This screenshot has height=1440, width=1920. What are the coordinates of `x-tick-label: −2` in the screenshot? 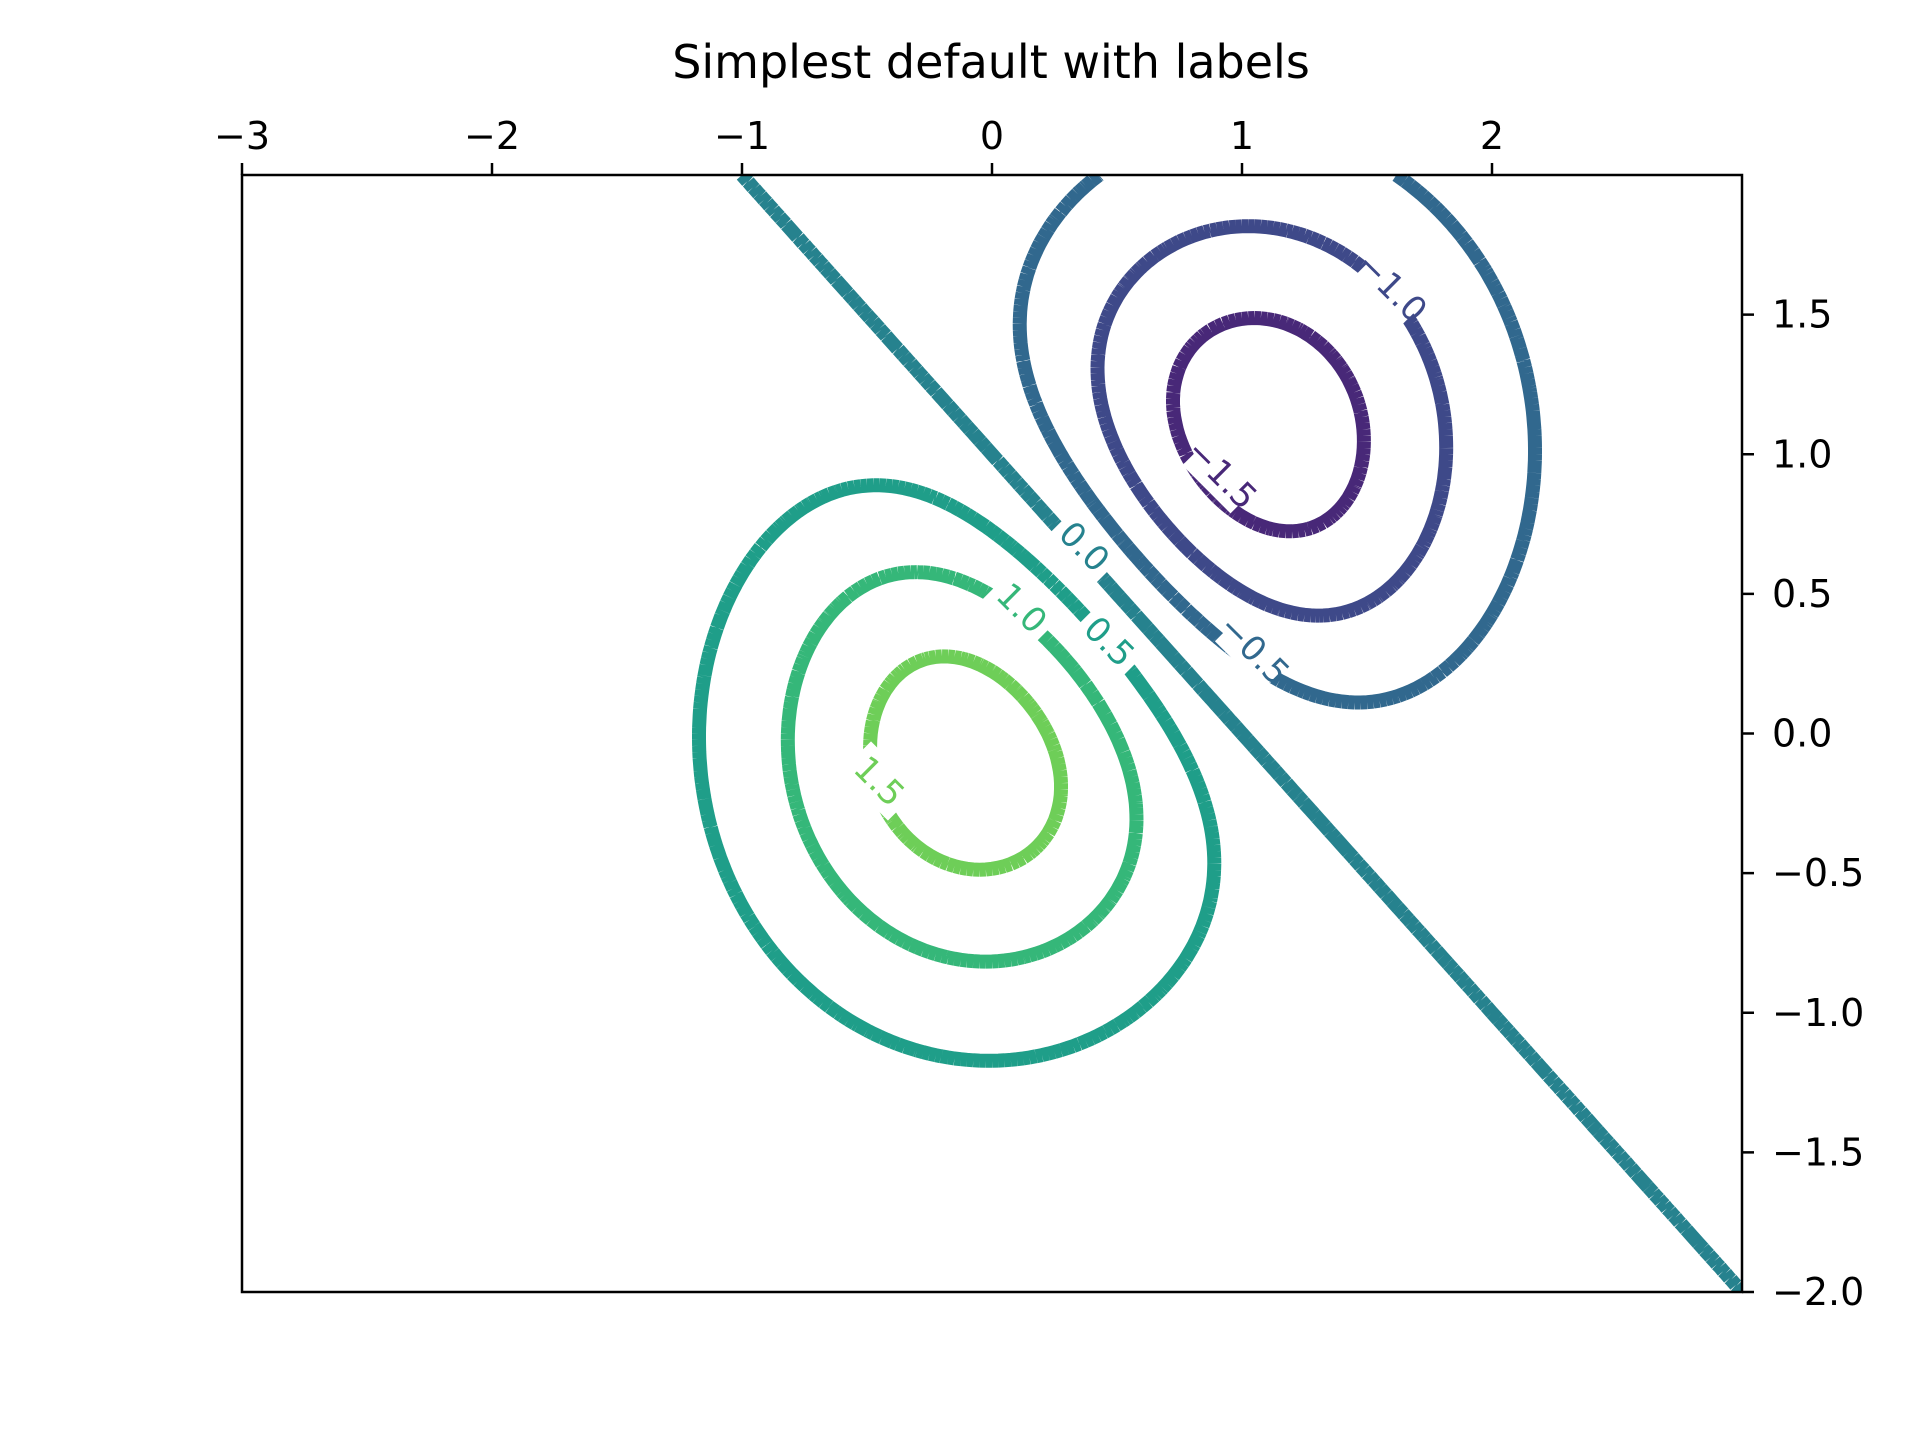 It's located at (492, 136).